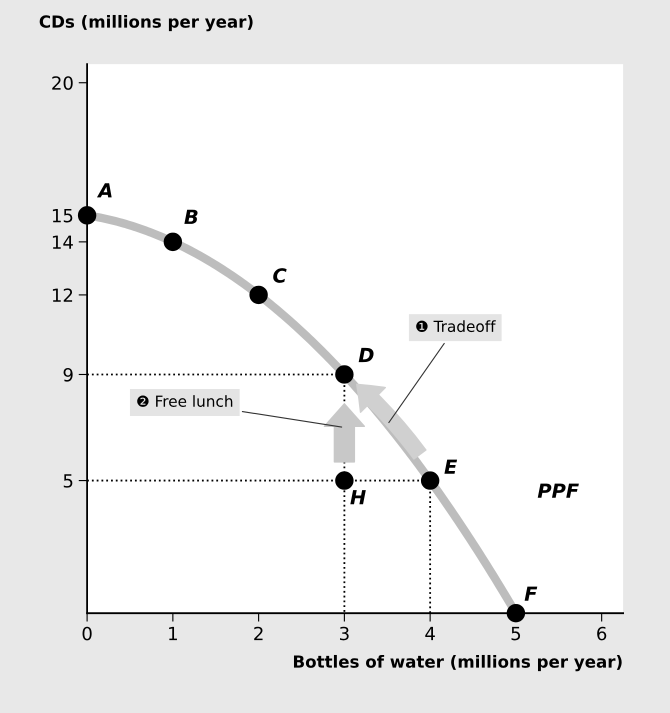  I want to click on y-axis-title: CDs (millions per year), so click(146, 23).